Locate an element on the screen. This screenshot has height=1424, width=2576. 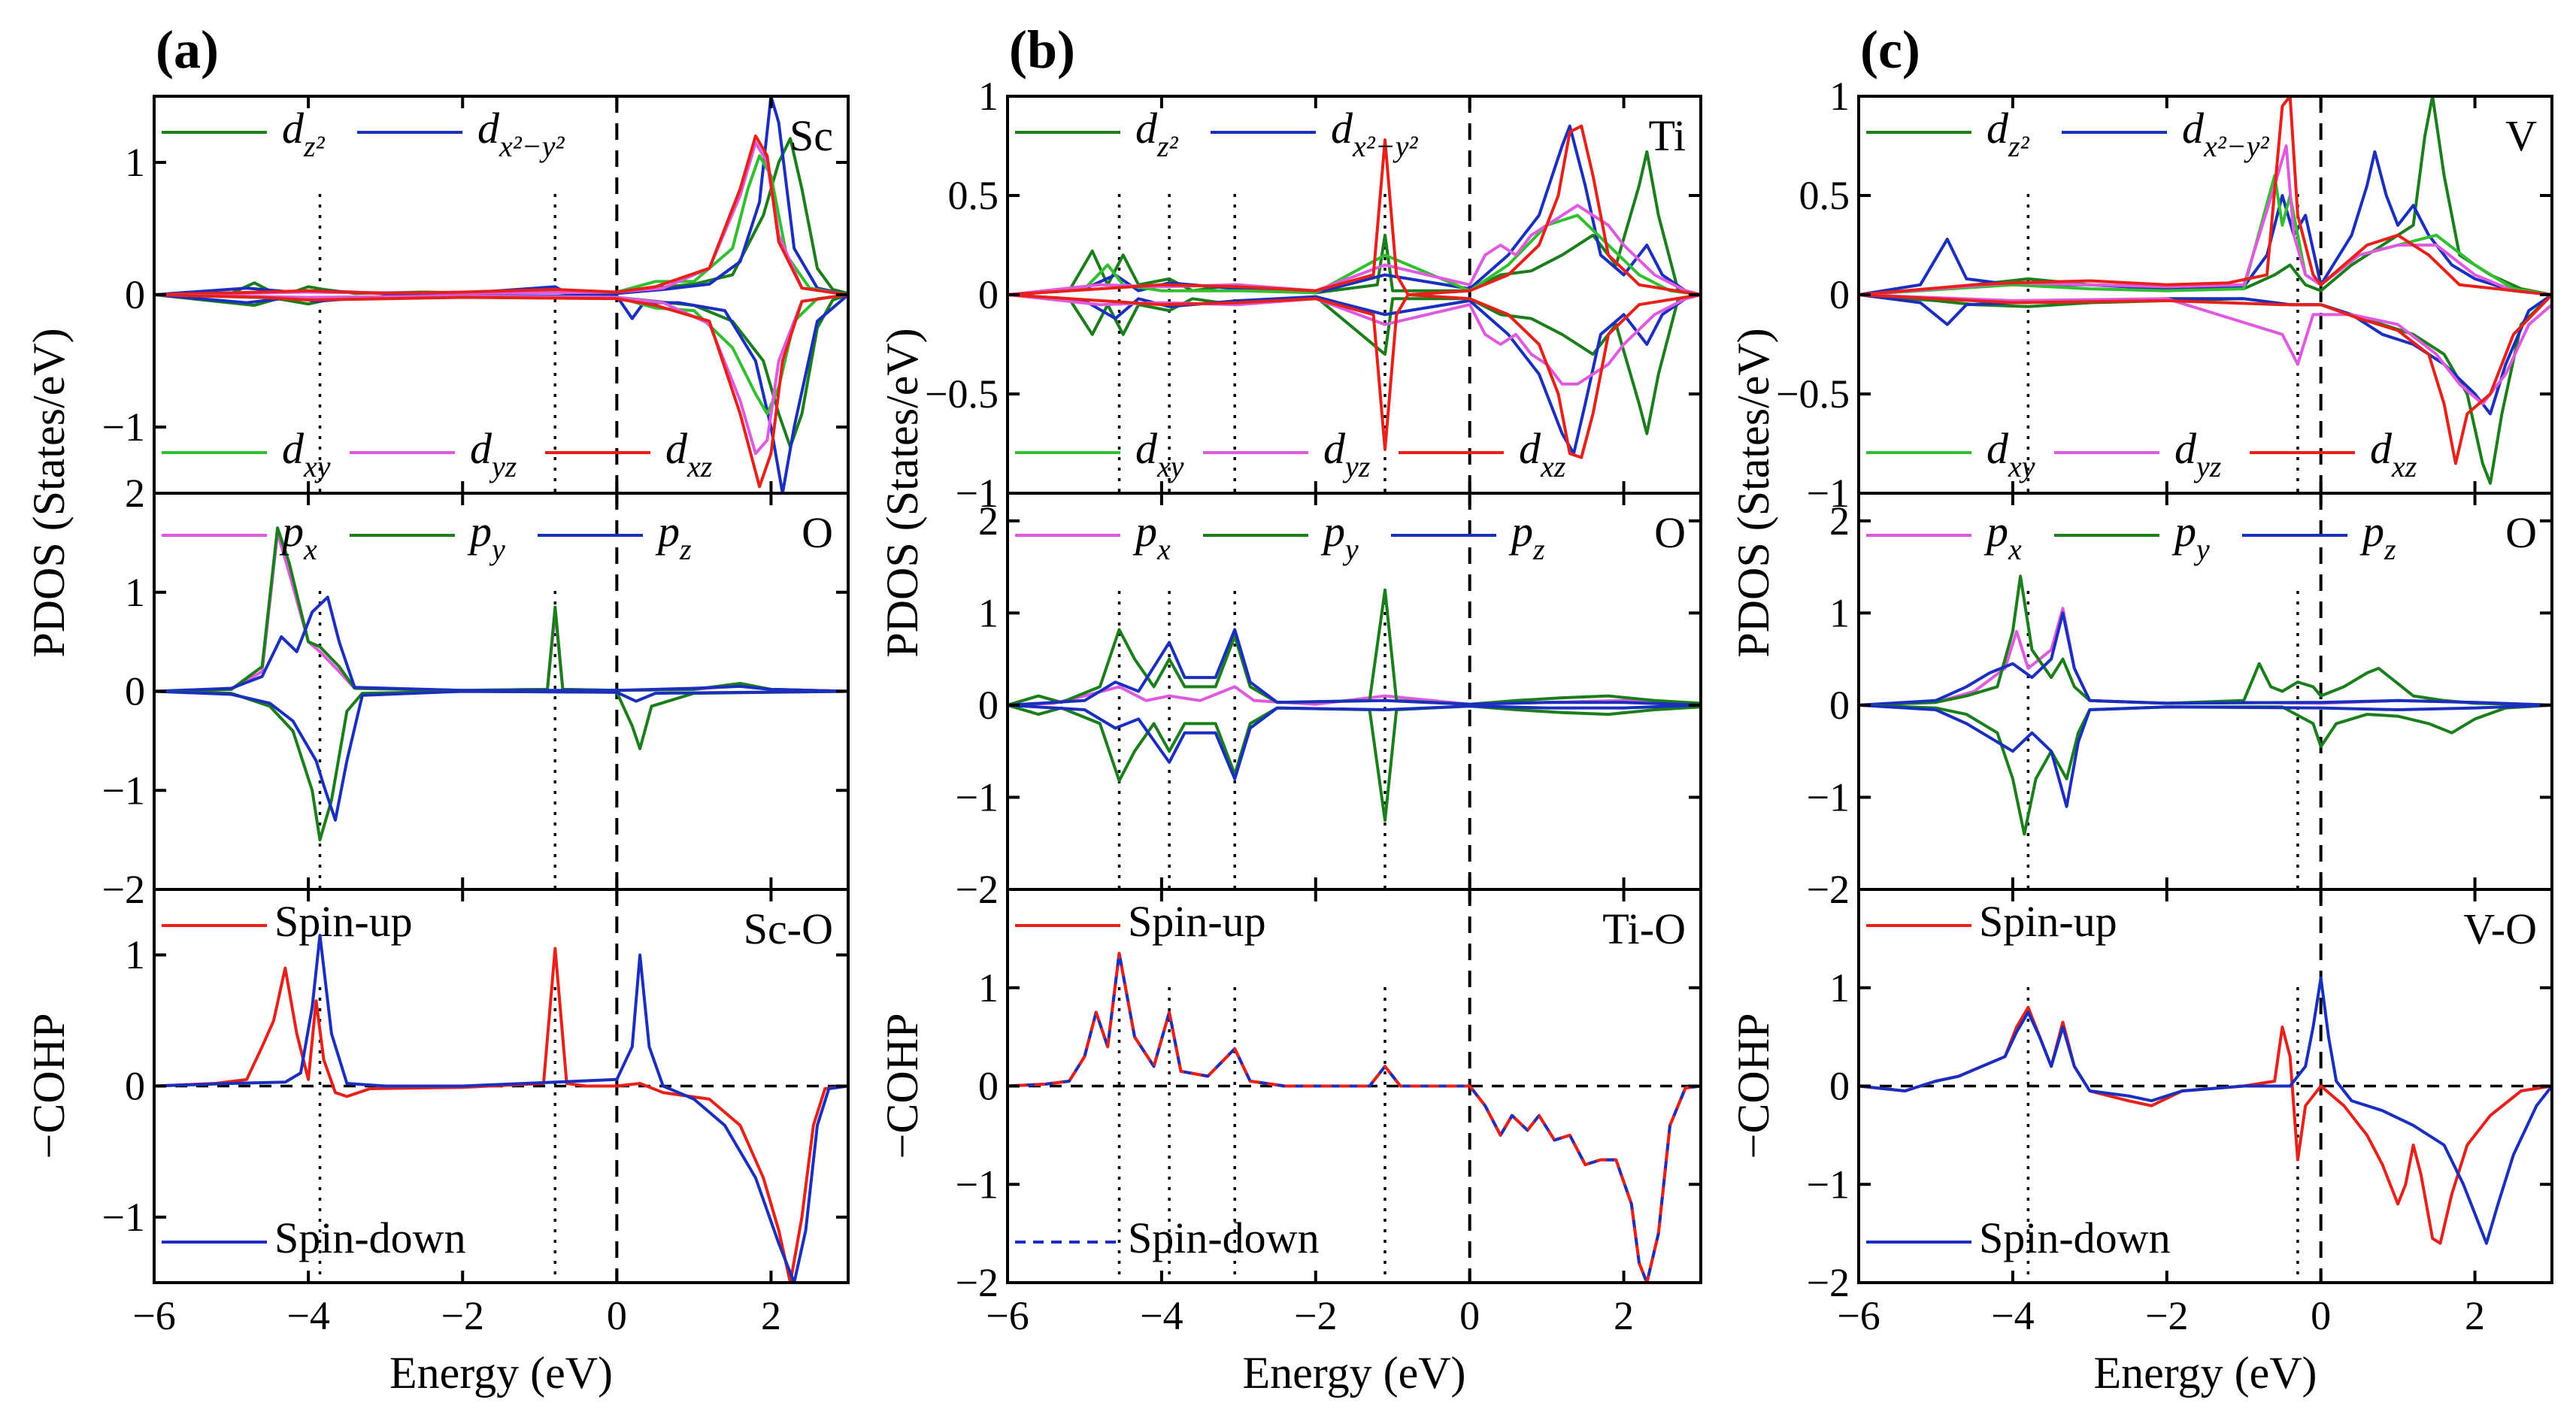
legend: px py pz O is located at coordinates (497, 536).